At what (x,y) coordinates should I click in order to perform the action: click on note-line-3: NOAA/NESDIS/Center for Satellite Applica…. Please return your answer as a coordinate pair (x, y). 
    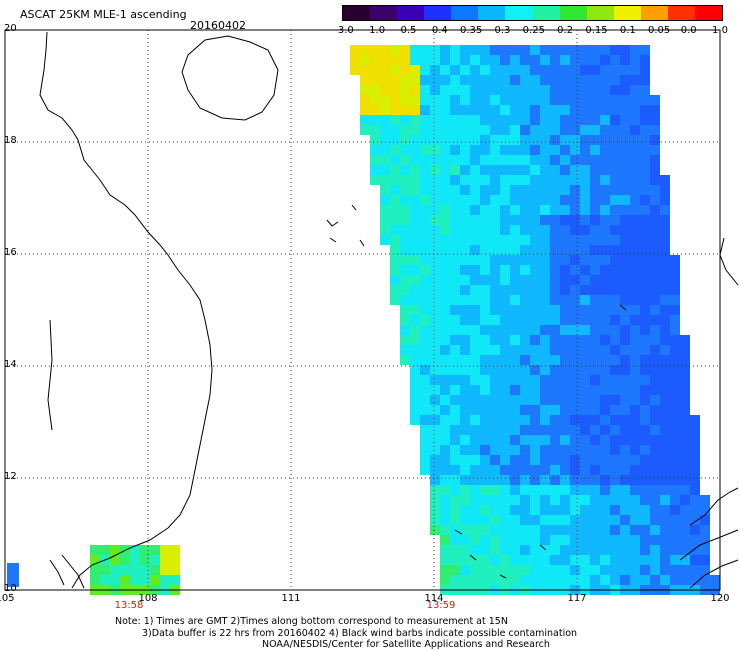
    Looking at the image, I should click on (406, 644).